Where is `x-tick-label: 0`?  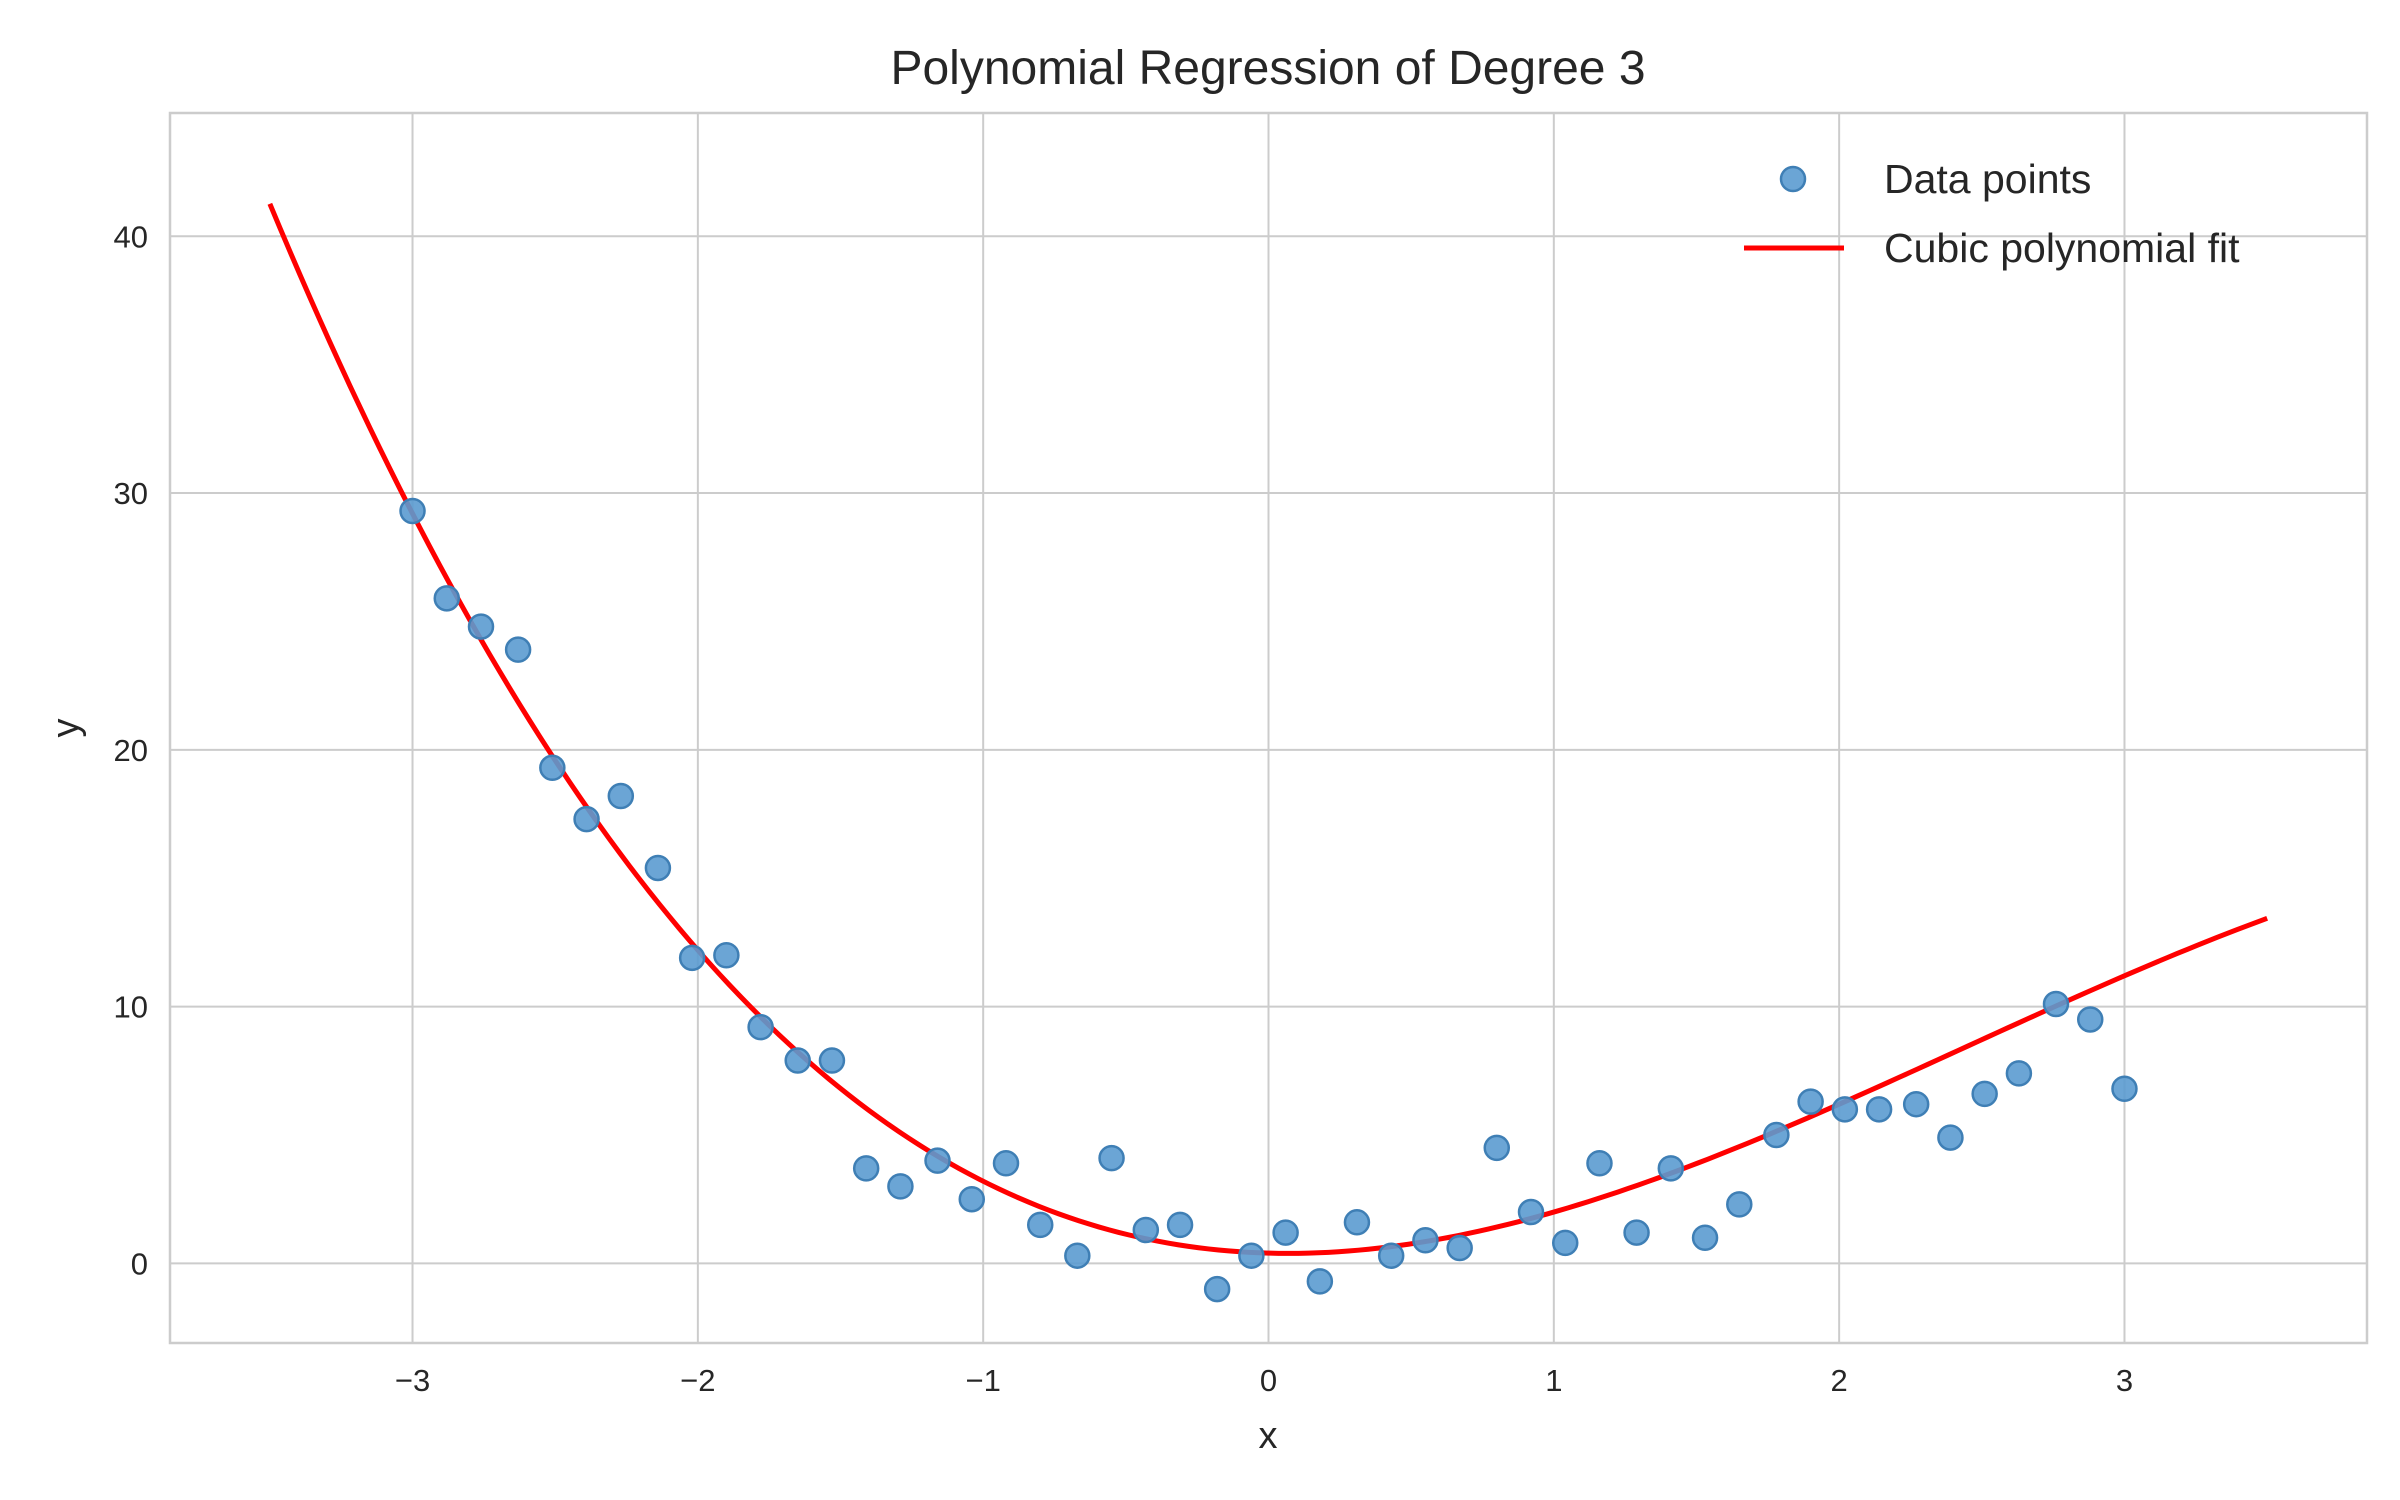
x-tick-label: 0 is located at coordinates (1268, 1380).